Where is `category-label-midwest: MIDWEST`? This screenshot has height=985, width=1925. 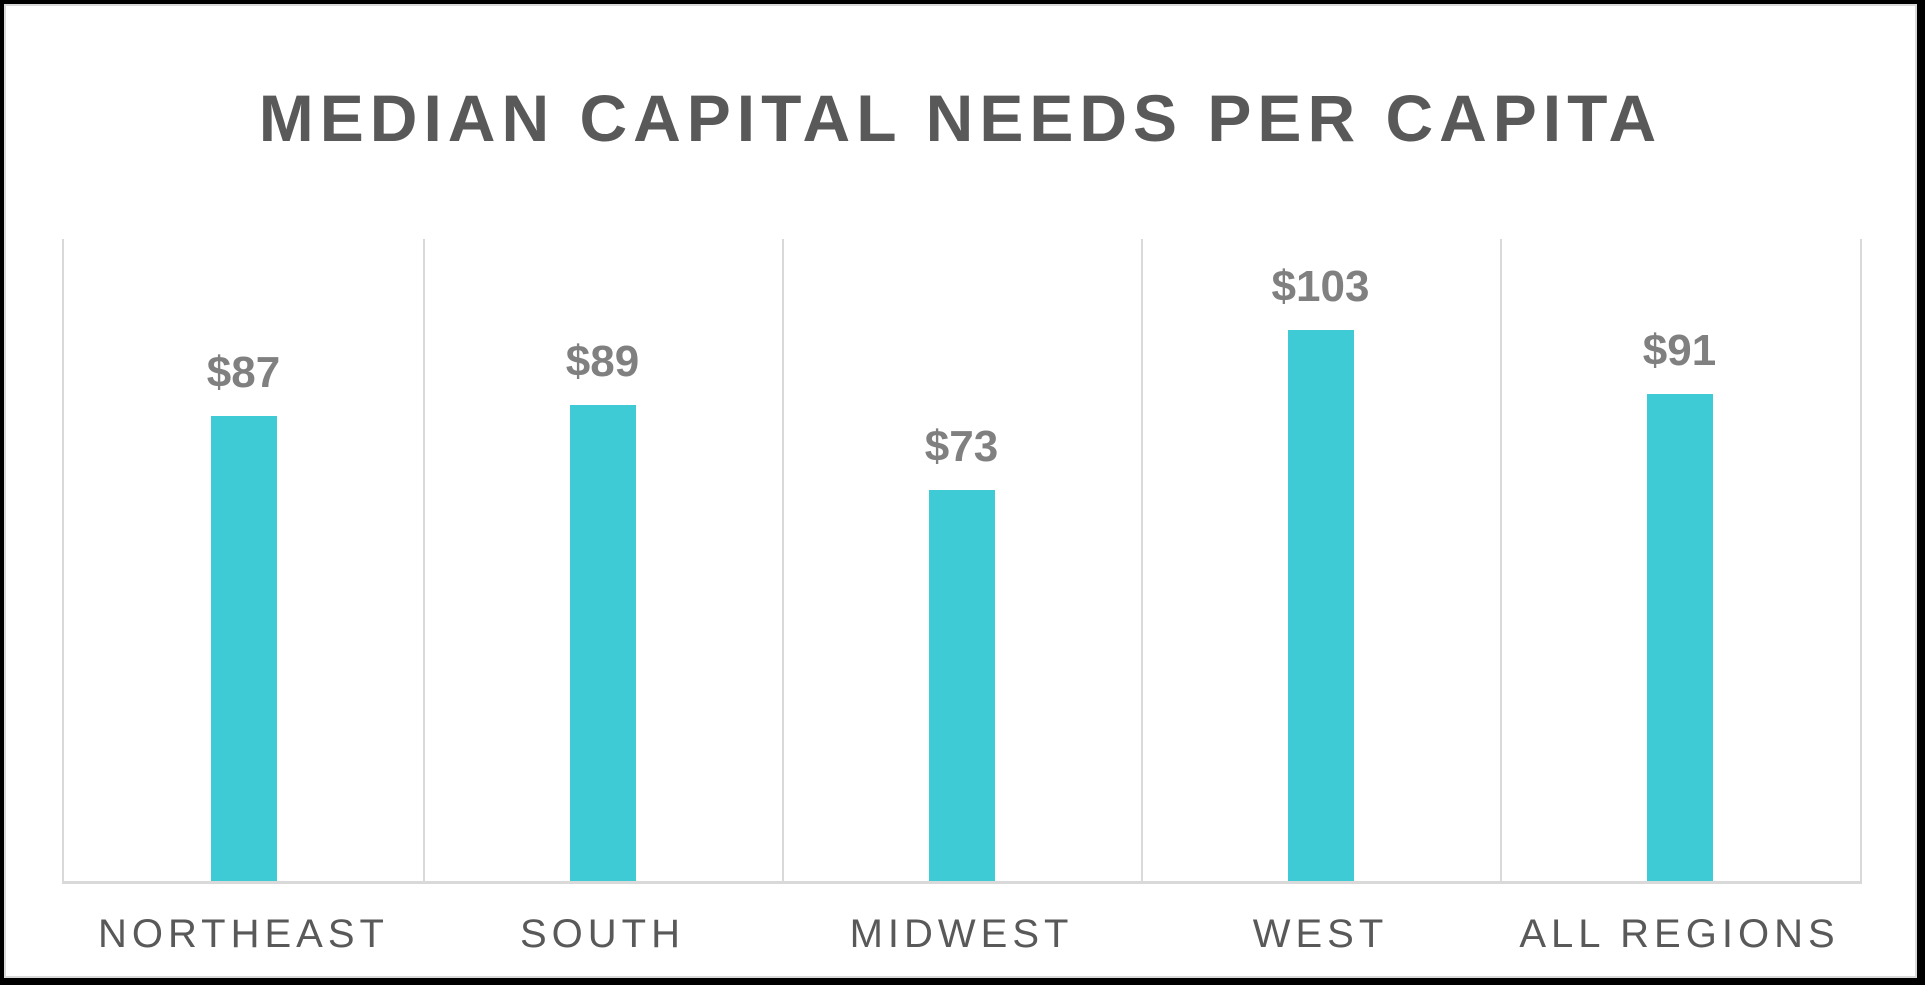 category-label-midwest: MIDWEST is located at coordinates (961, 934).